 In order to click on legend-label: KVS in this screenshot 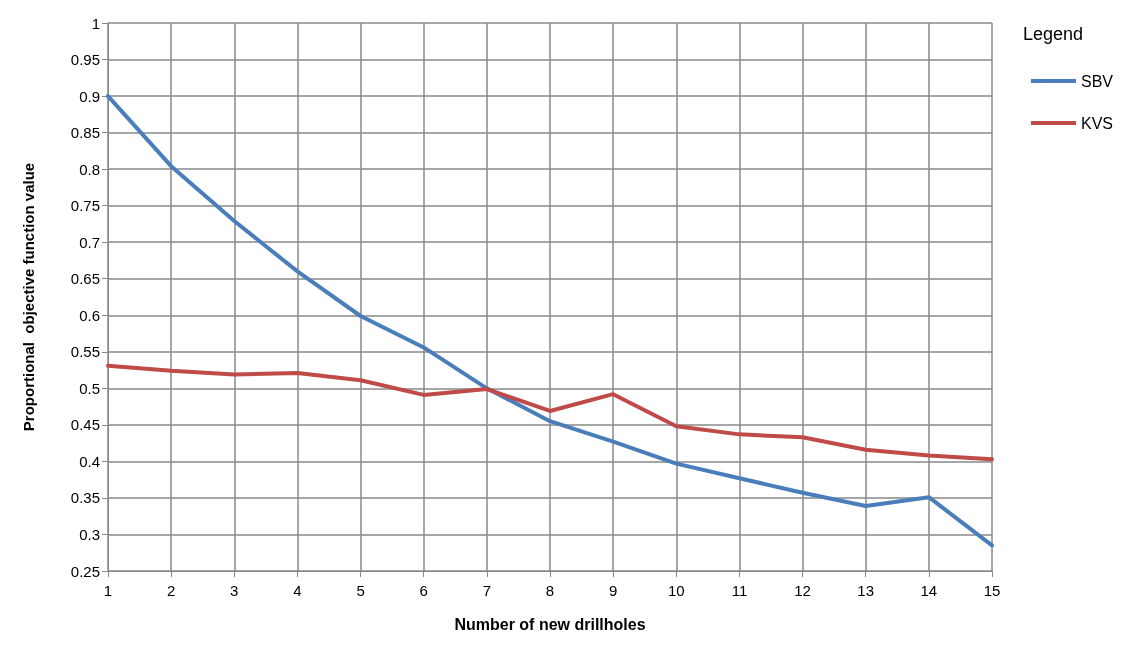, I will do `click(1096, 123)`.